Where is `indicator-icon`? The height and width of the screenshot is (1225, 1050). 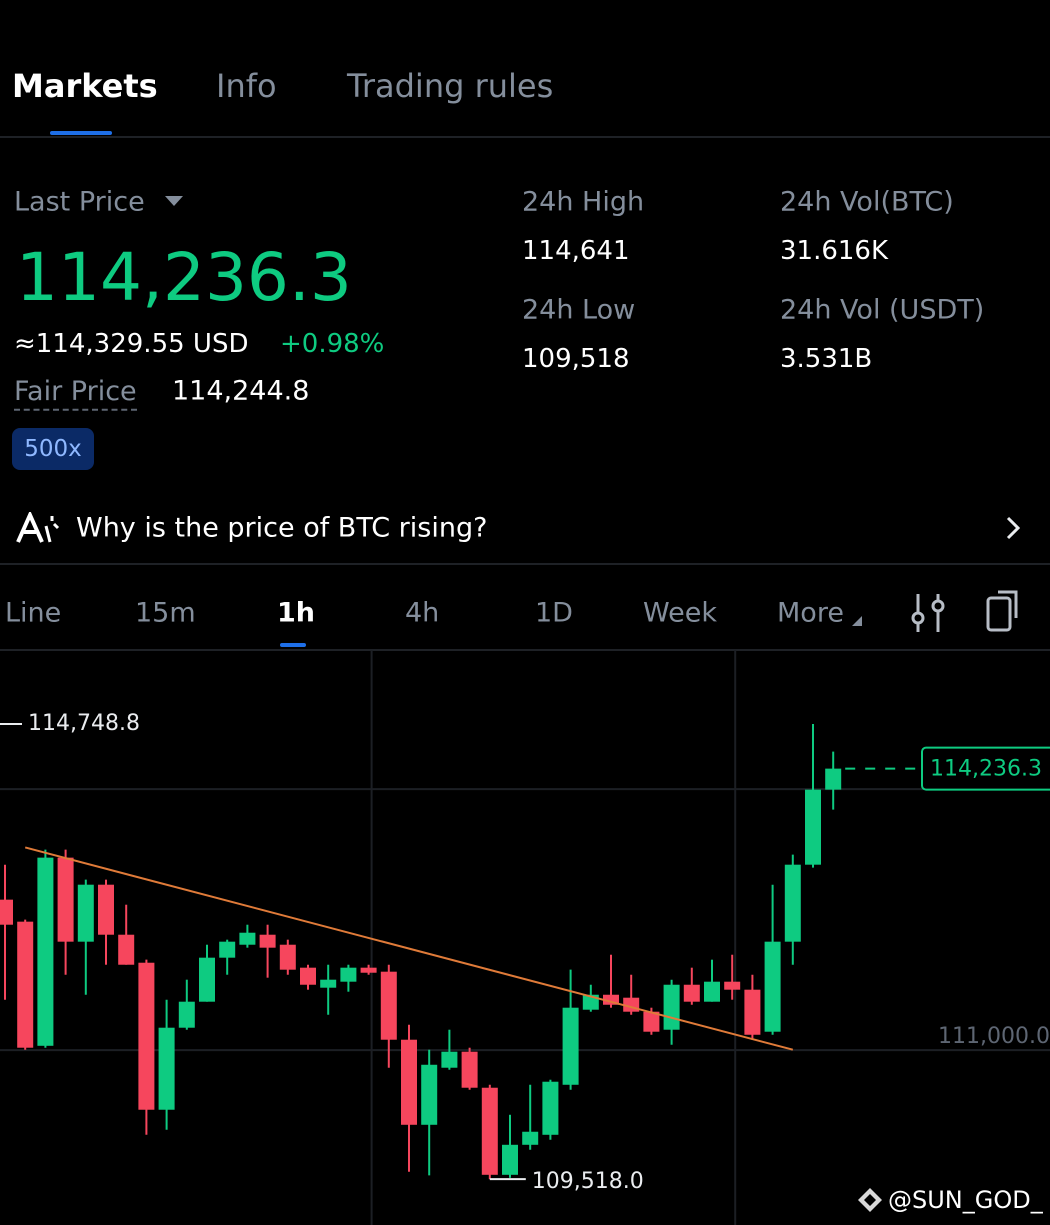
indicator-icon is located at coordinates (928, 613).